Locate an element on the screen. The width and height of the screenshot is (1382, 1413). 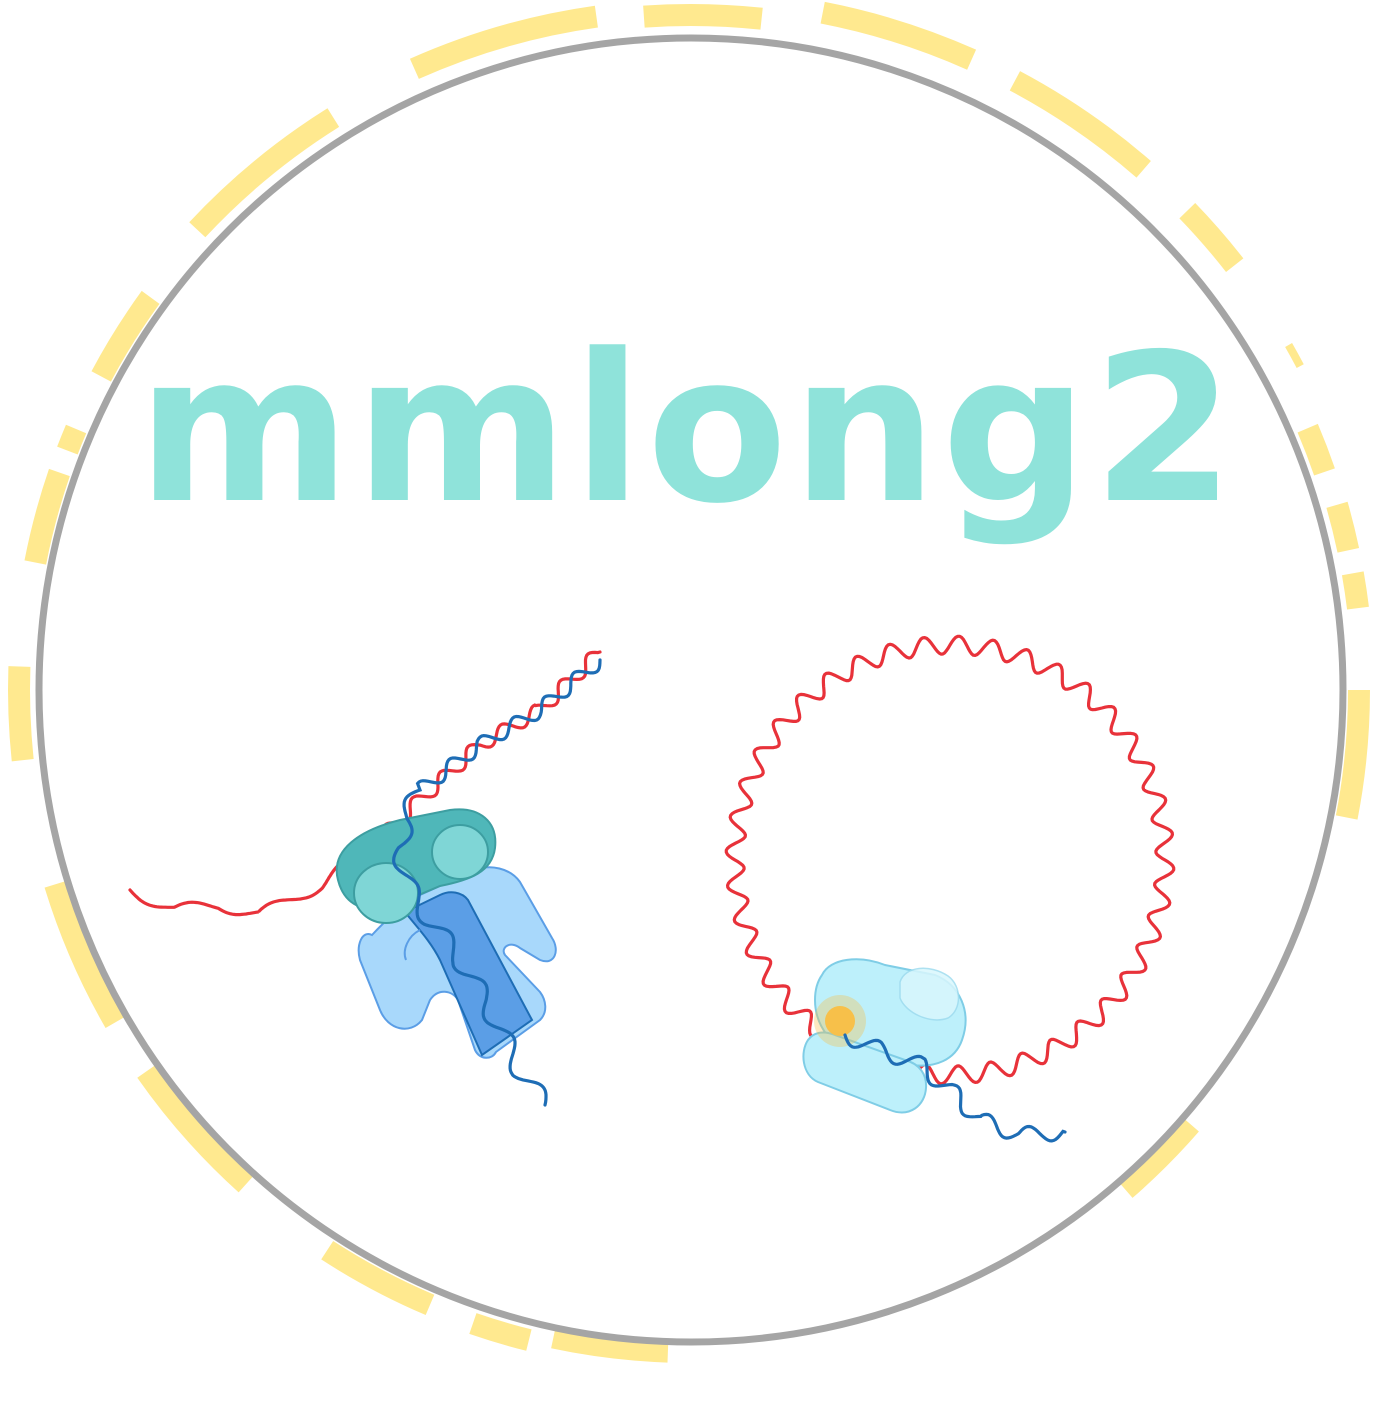
blue-tail-strand is located at coordinates (955, 1088).